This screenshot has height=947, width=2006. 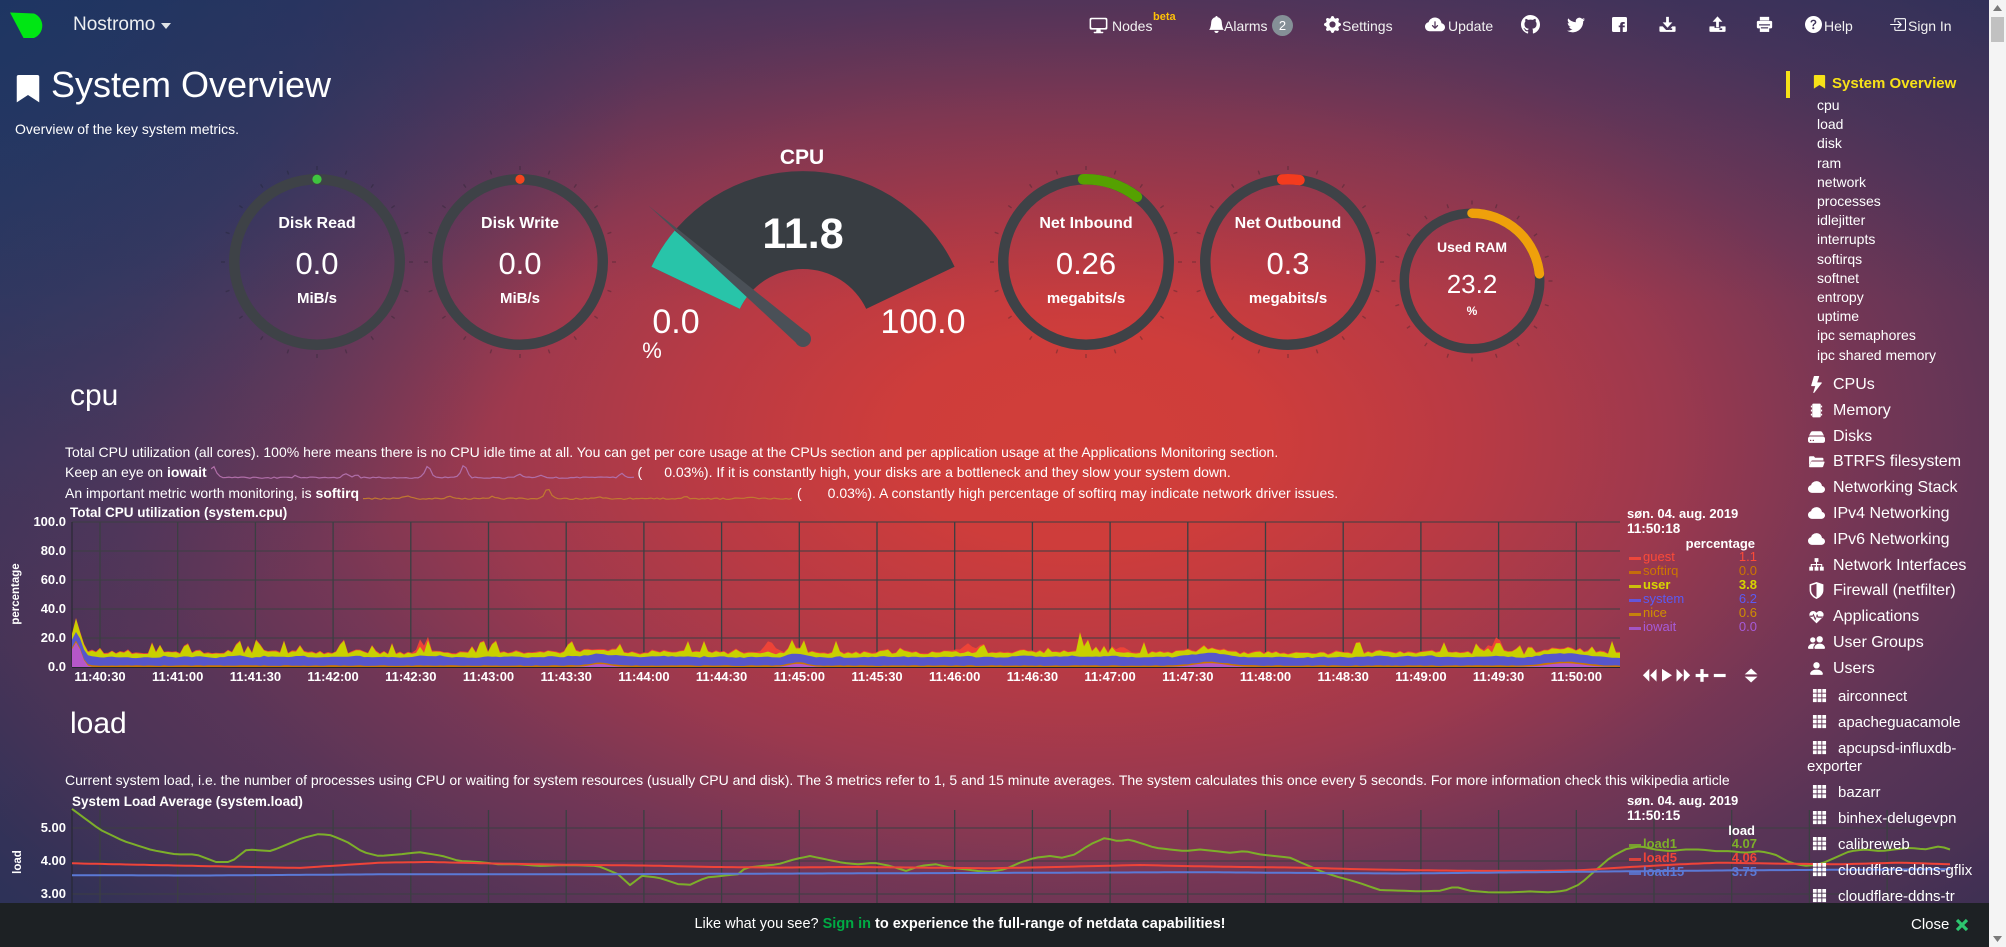 What do you see at coordinates (1086, 263) in the screenshot?
I see `svg-text: 0.26` at bounding box center [1086, 263].